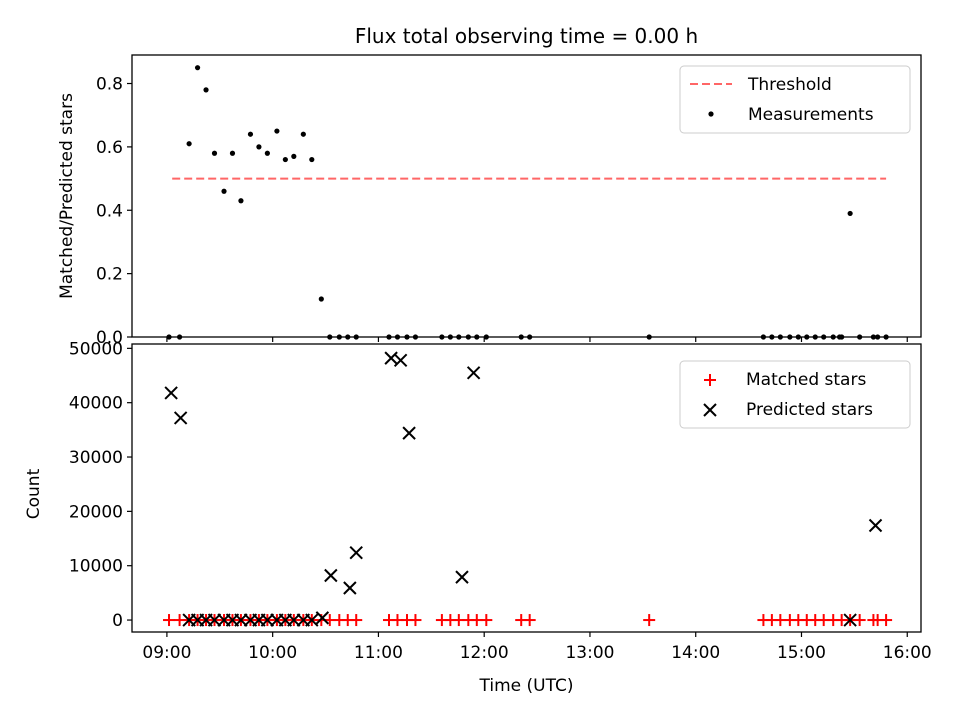 The height and width of the screenshot is (720, 960). I want to click on measurements-legend-swatch, so click(711, 114).